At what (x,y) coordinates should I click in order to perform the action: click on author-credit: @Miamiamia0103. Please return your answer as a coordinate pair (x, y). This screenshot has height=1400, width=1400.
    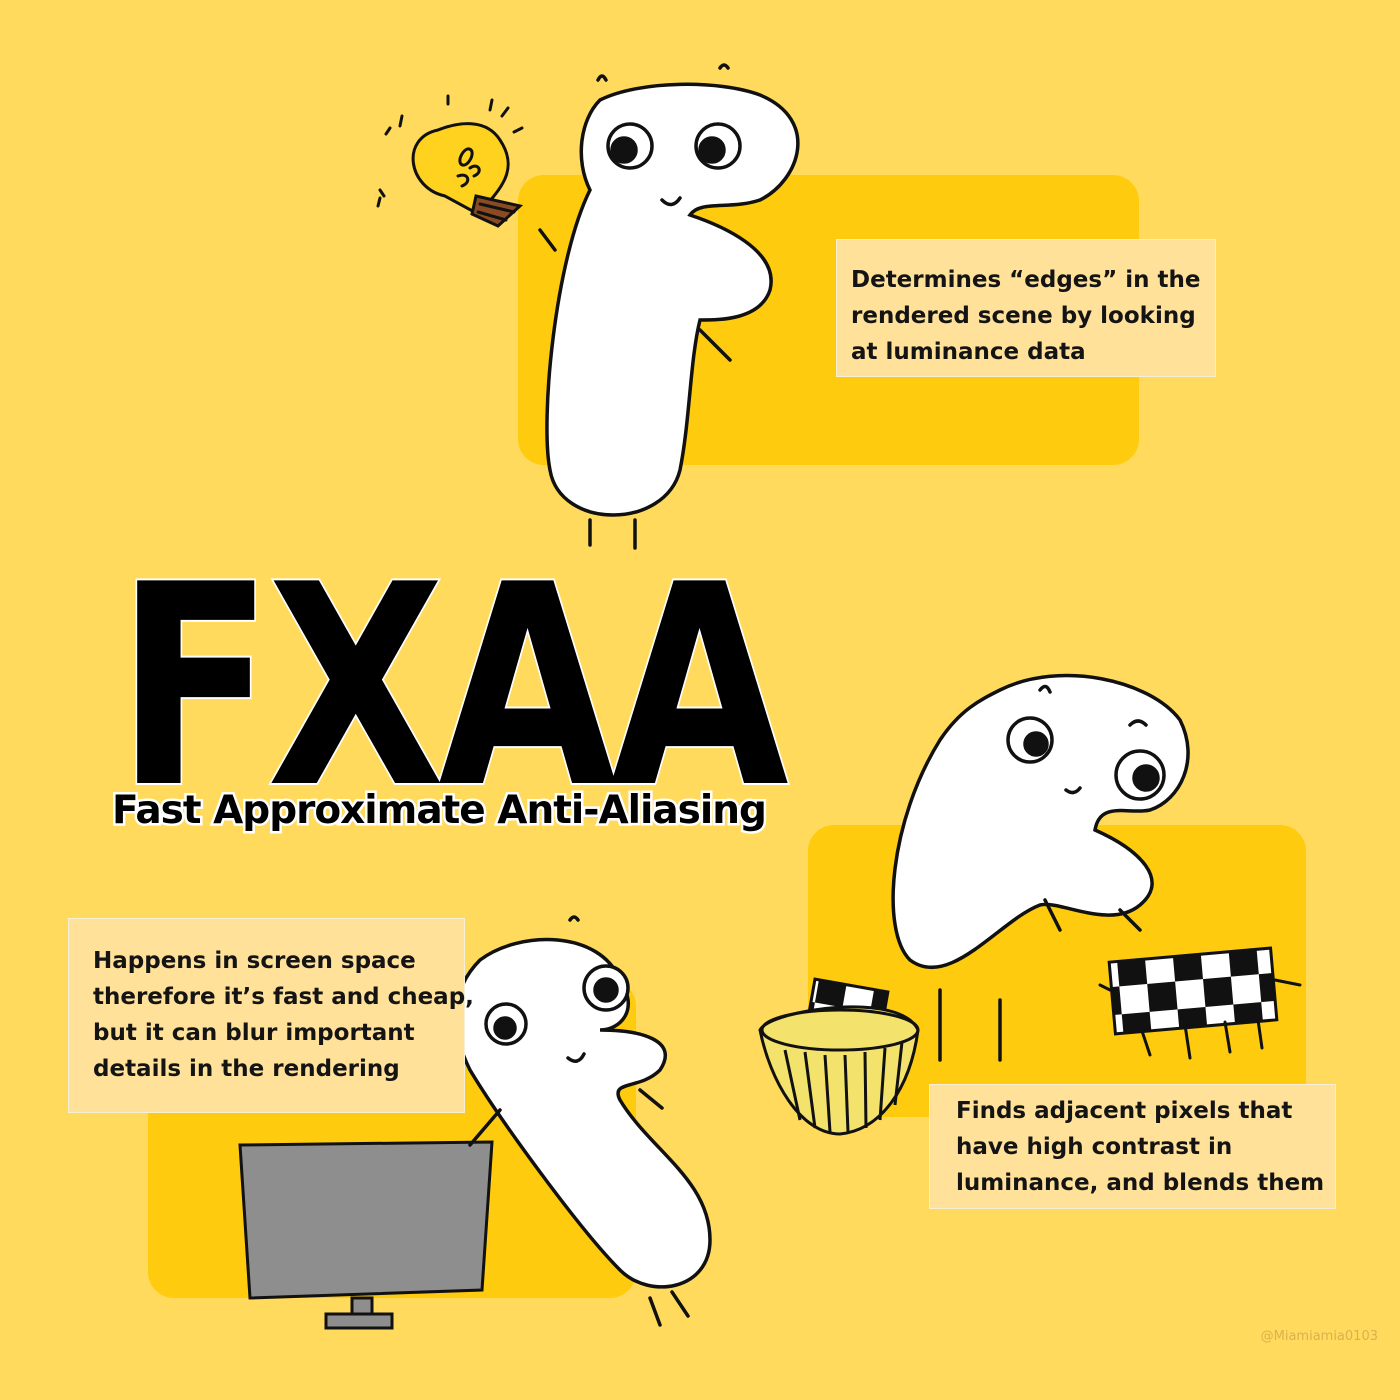
    Looking at the image, I should click on (1319, 1336).